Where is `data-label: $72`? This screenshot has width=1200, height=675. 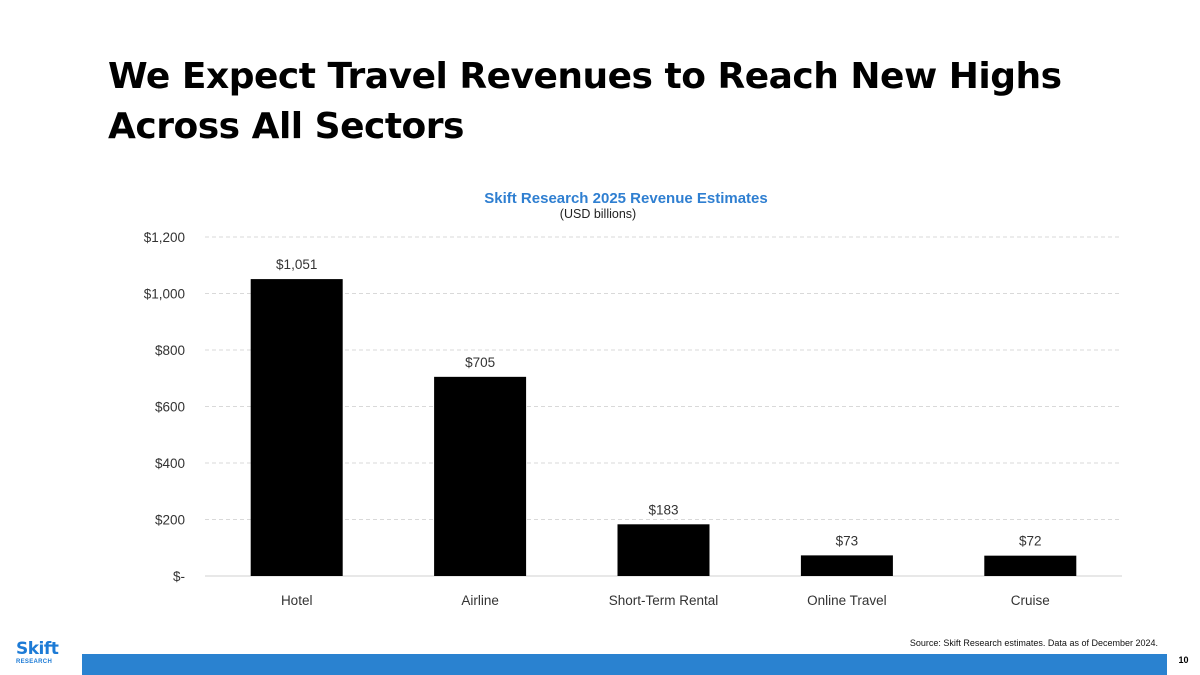
data-label: $72 is located at coordinates (1030, 541).